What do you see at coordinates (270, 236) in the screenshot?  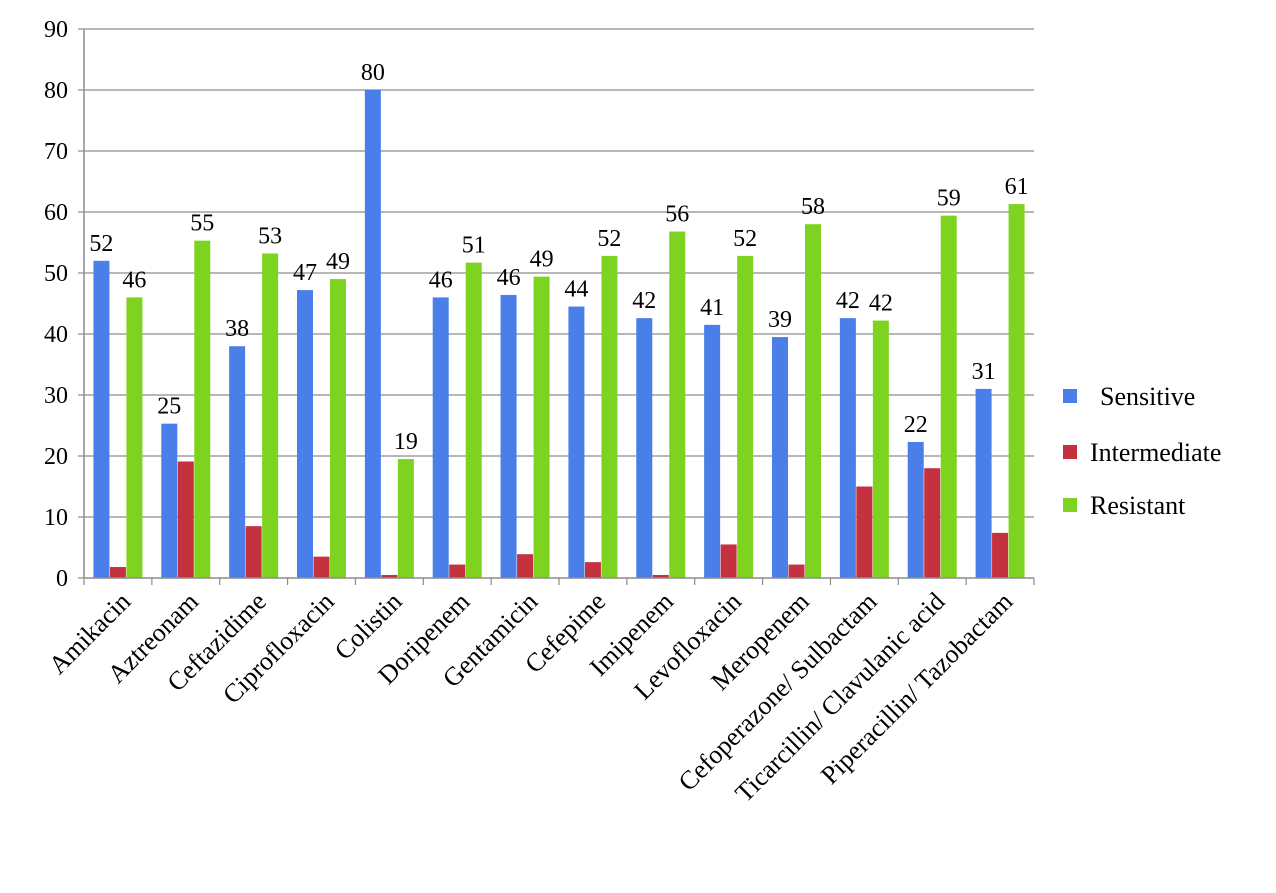 I see `data-label: 53` at bounding box center [270, 236].